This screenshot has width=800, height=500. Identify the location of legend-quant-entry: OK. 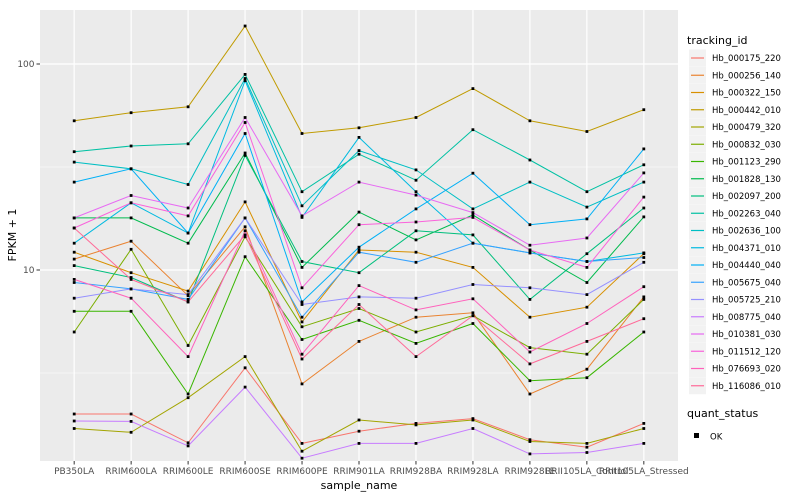
(708, 438).